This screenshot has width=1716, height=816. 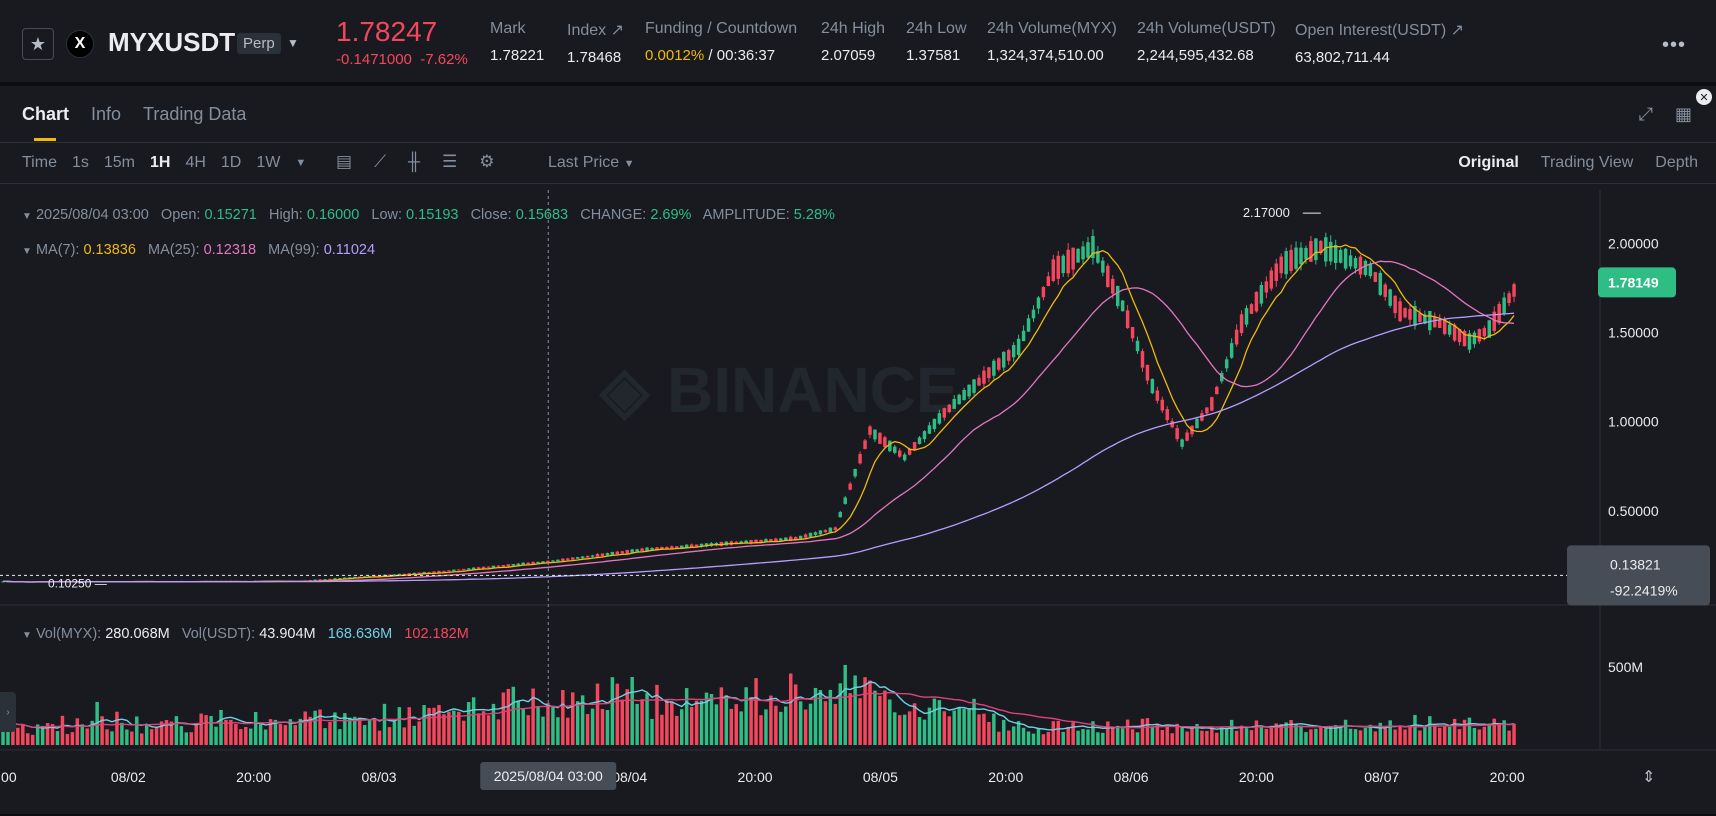 What do you see at coordinates (106, 114) in the screenshot?
I see `tab-info: Info` at bounding box center [106, 114].